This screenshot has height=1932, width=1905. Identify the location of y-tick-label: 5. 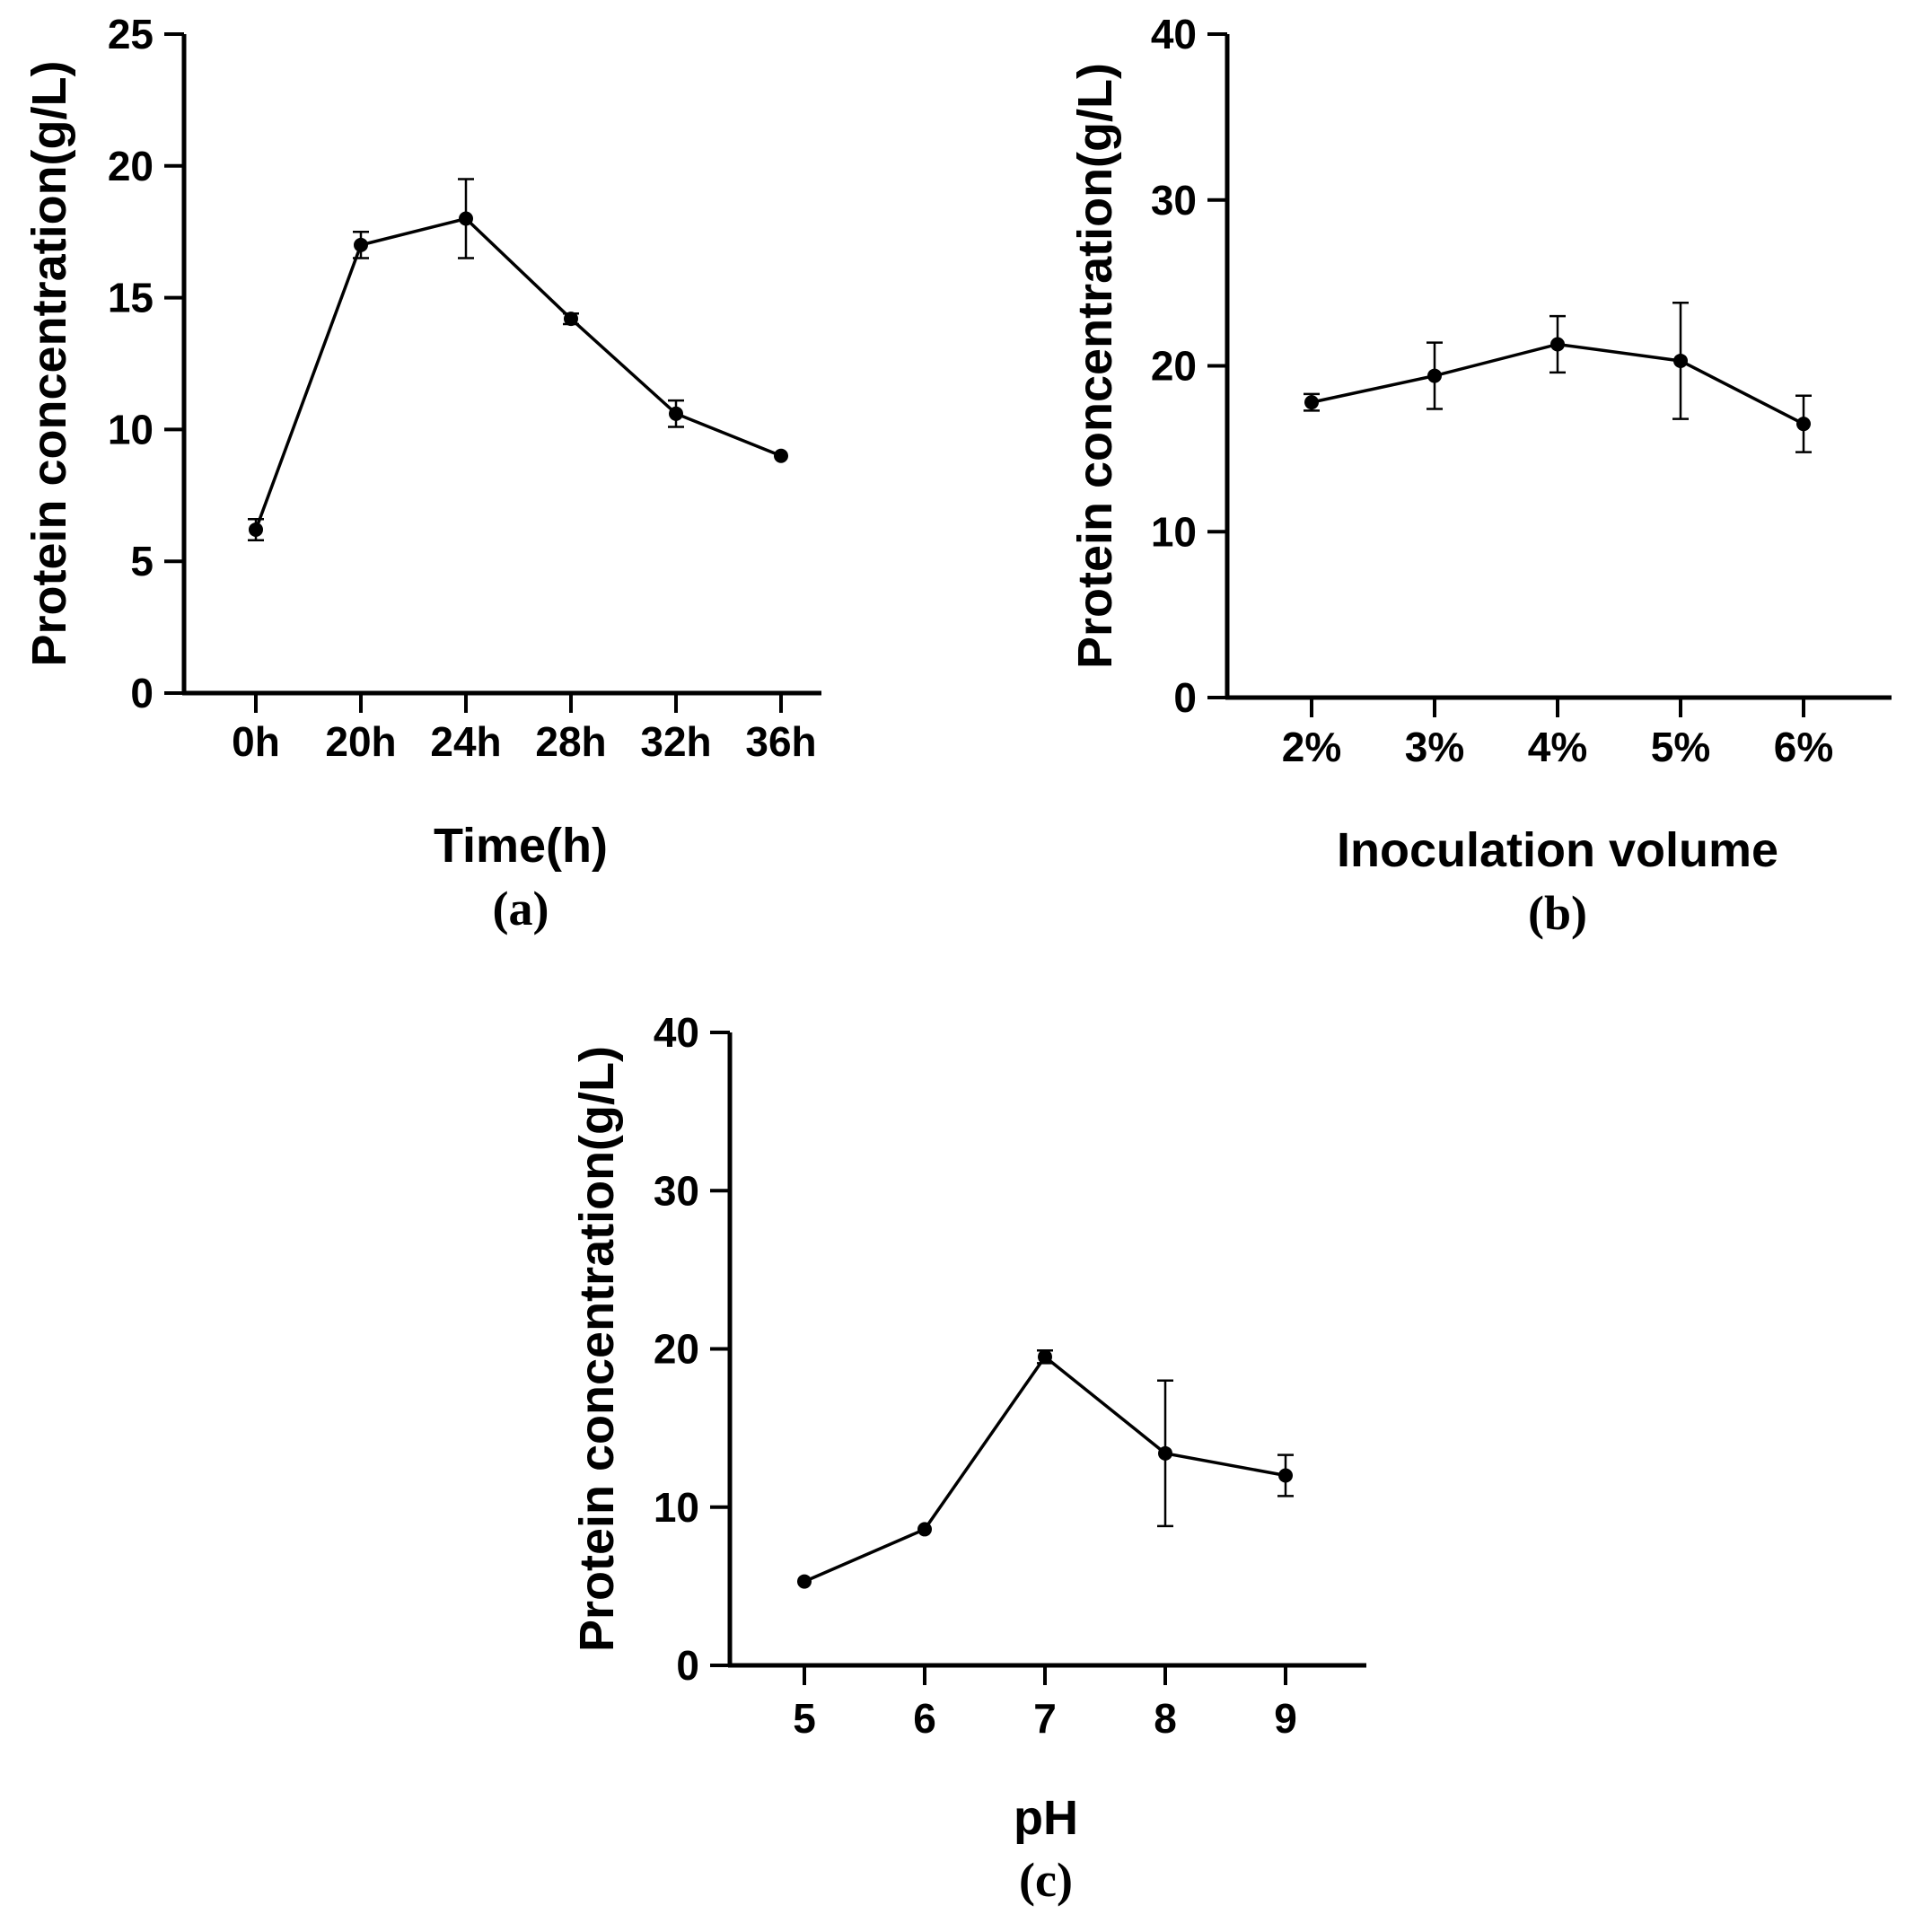
(142, 561).